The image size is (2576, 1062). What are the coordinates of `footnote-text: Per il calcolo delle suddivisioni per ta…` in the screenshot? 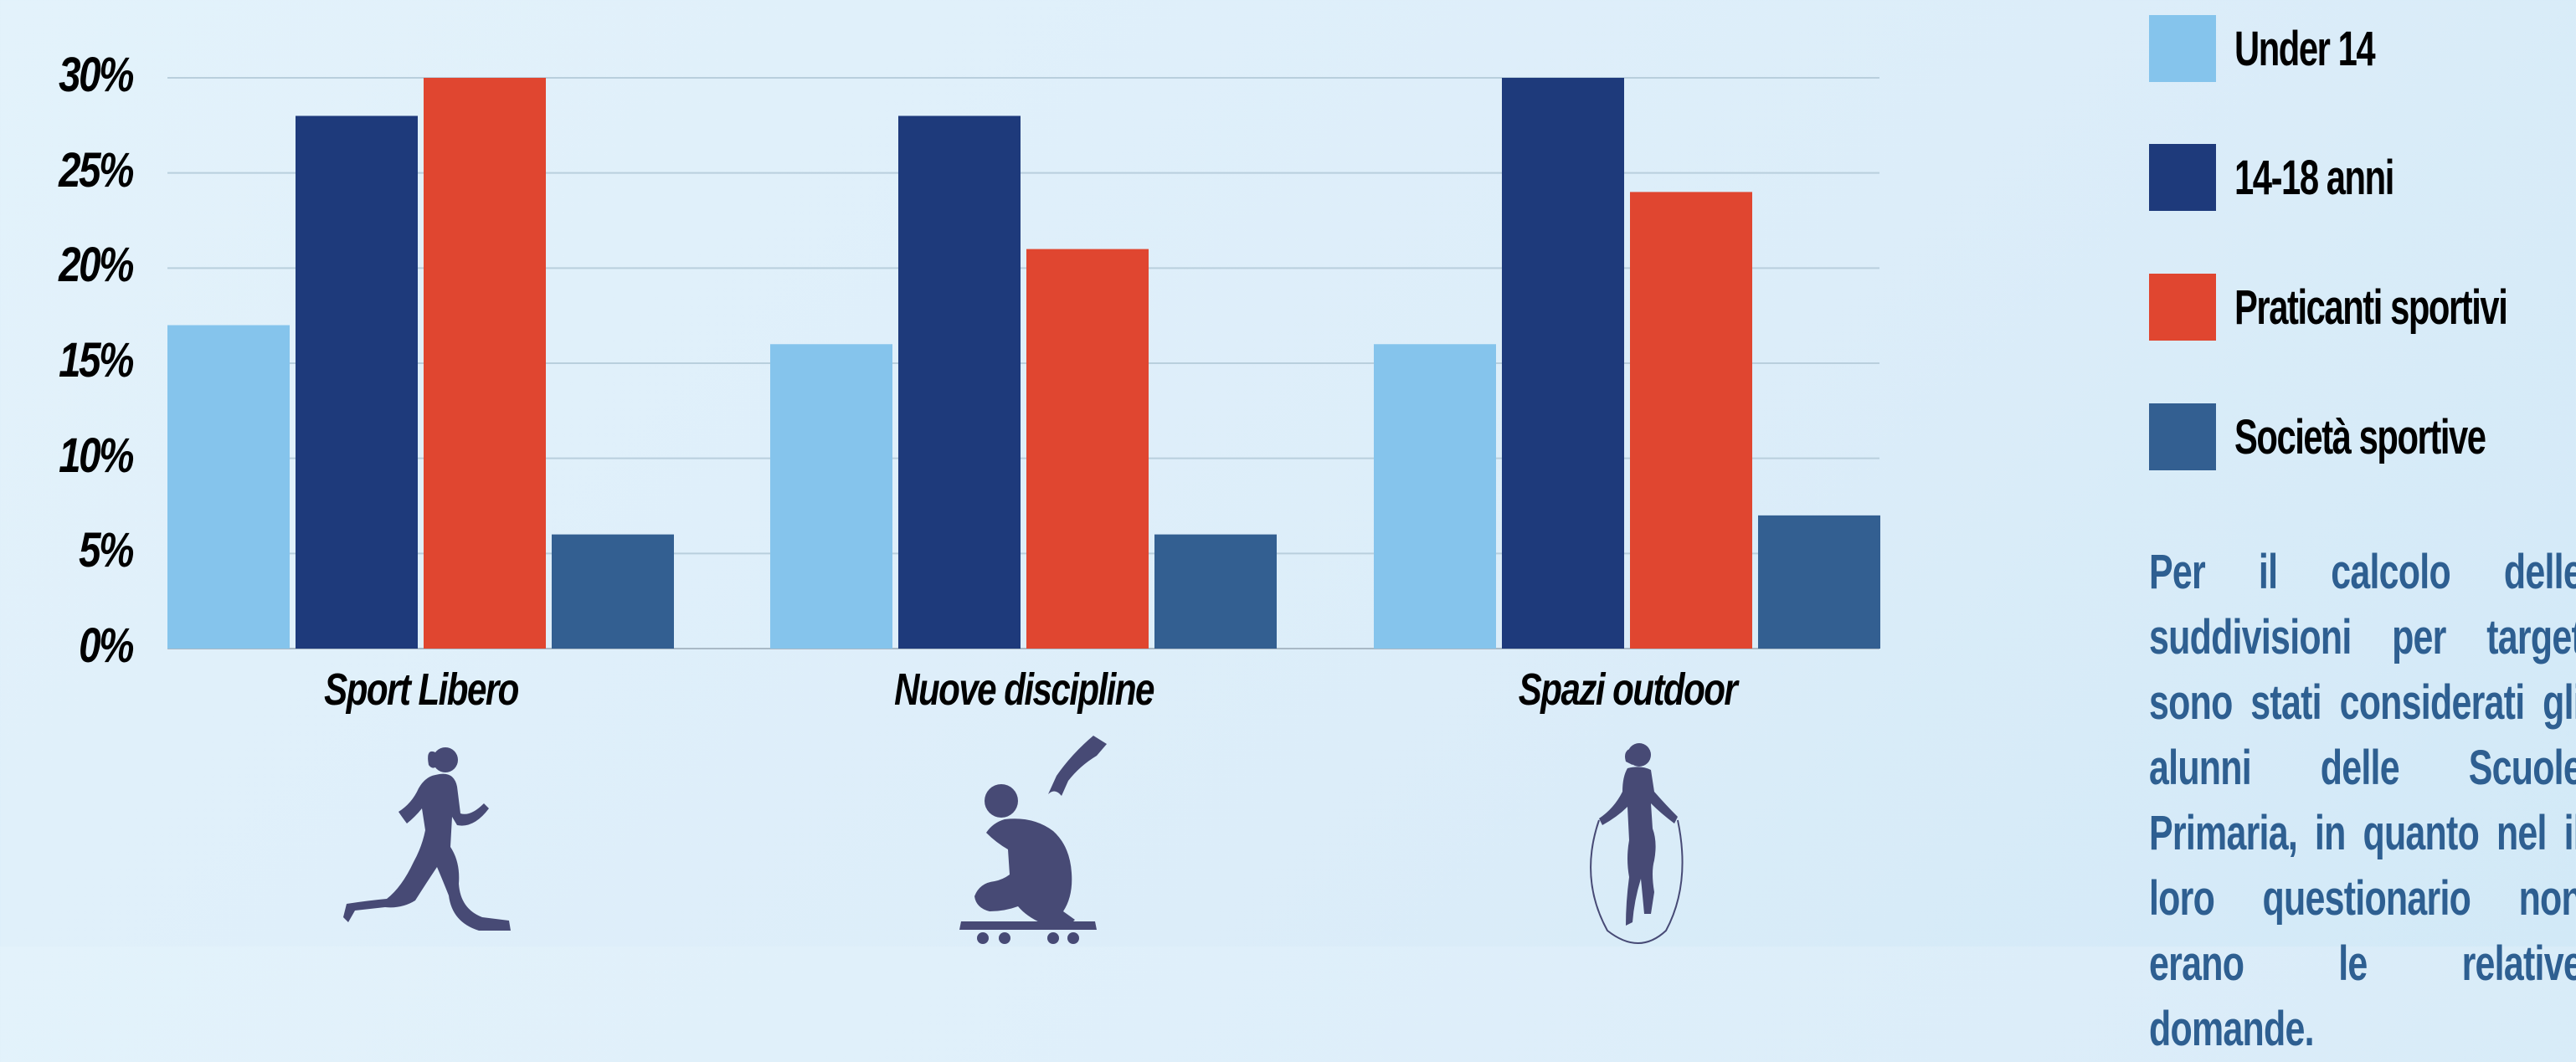 It's located at (2363, 800).